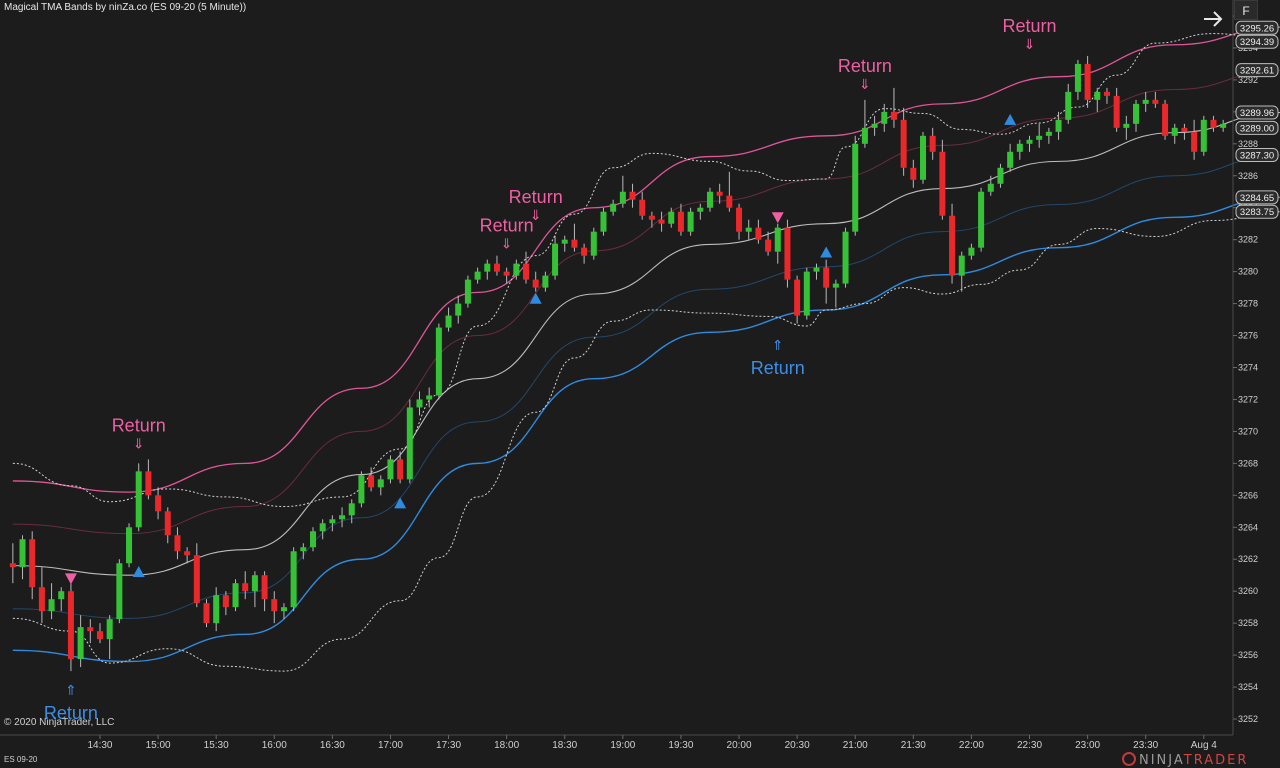  I want to click on signal-down-triangle-icon, so click(70, 579).